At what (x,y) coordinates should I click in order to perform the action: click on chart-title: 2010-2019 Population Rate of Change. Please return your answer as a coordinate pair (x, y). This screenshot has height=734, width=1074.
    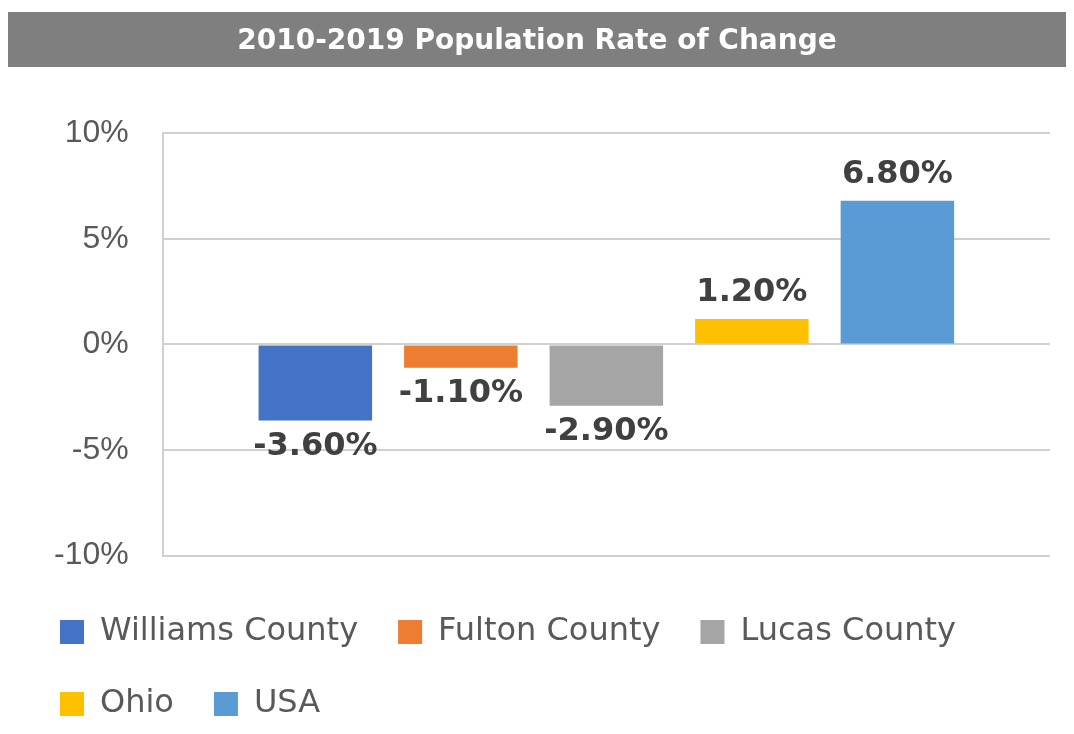
    Looking at the image, I should click on (537, 39).